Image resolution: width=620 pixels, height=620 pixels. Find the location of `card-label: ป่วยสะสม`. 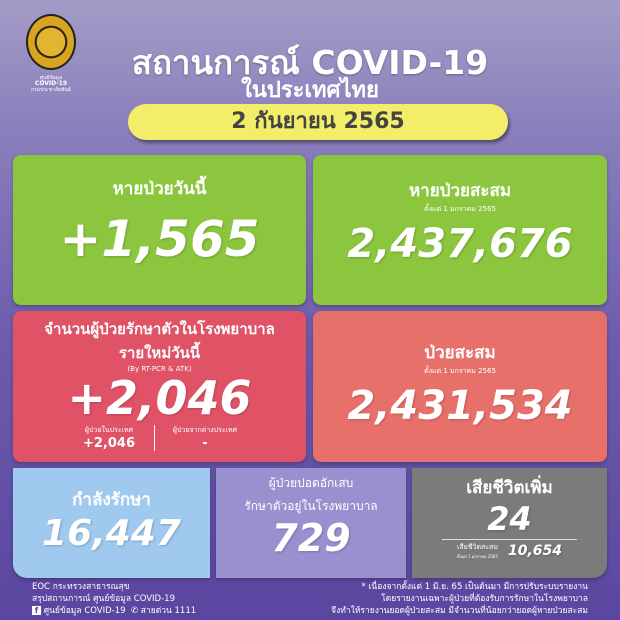

card-label: ป่วยสะสม is located at coordinates (460, 353).